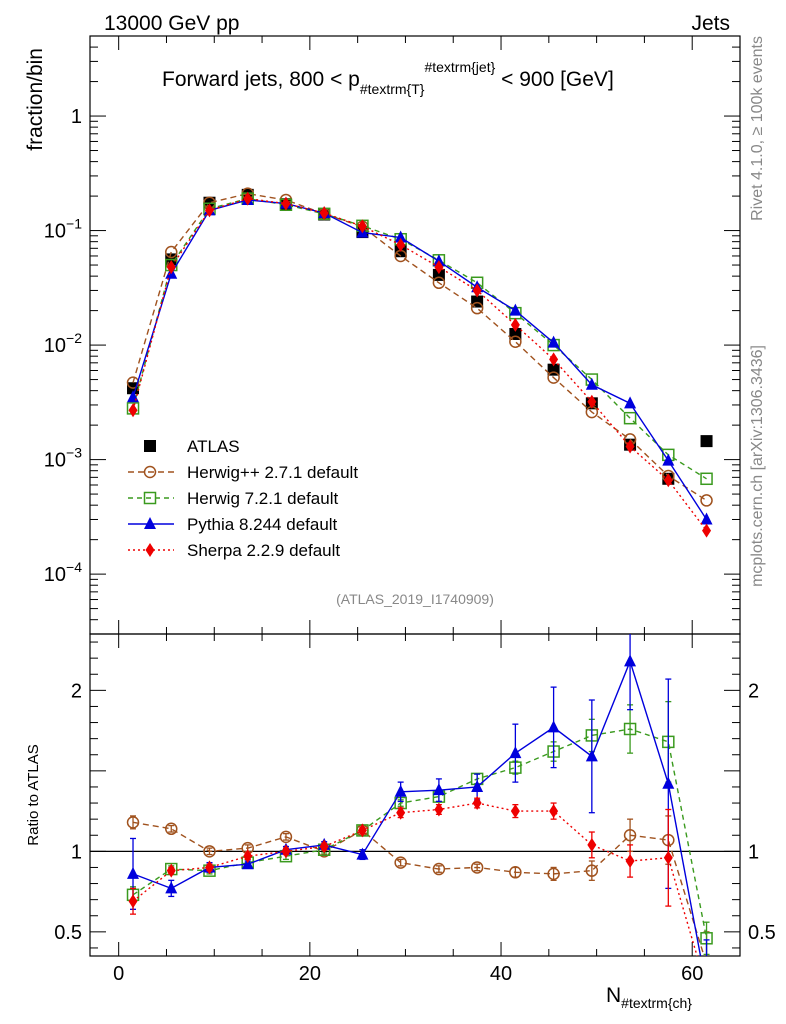  Describe the element at coordinates (63, 572) in the screenshot. I see `y-tick-label: 10⁻⁴` at that location.